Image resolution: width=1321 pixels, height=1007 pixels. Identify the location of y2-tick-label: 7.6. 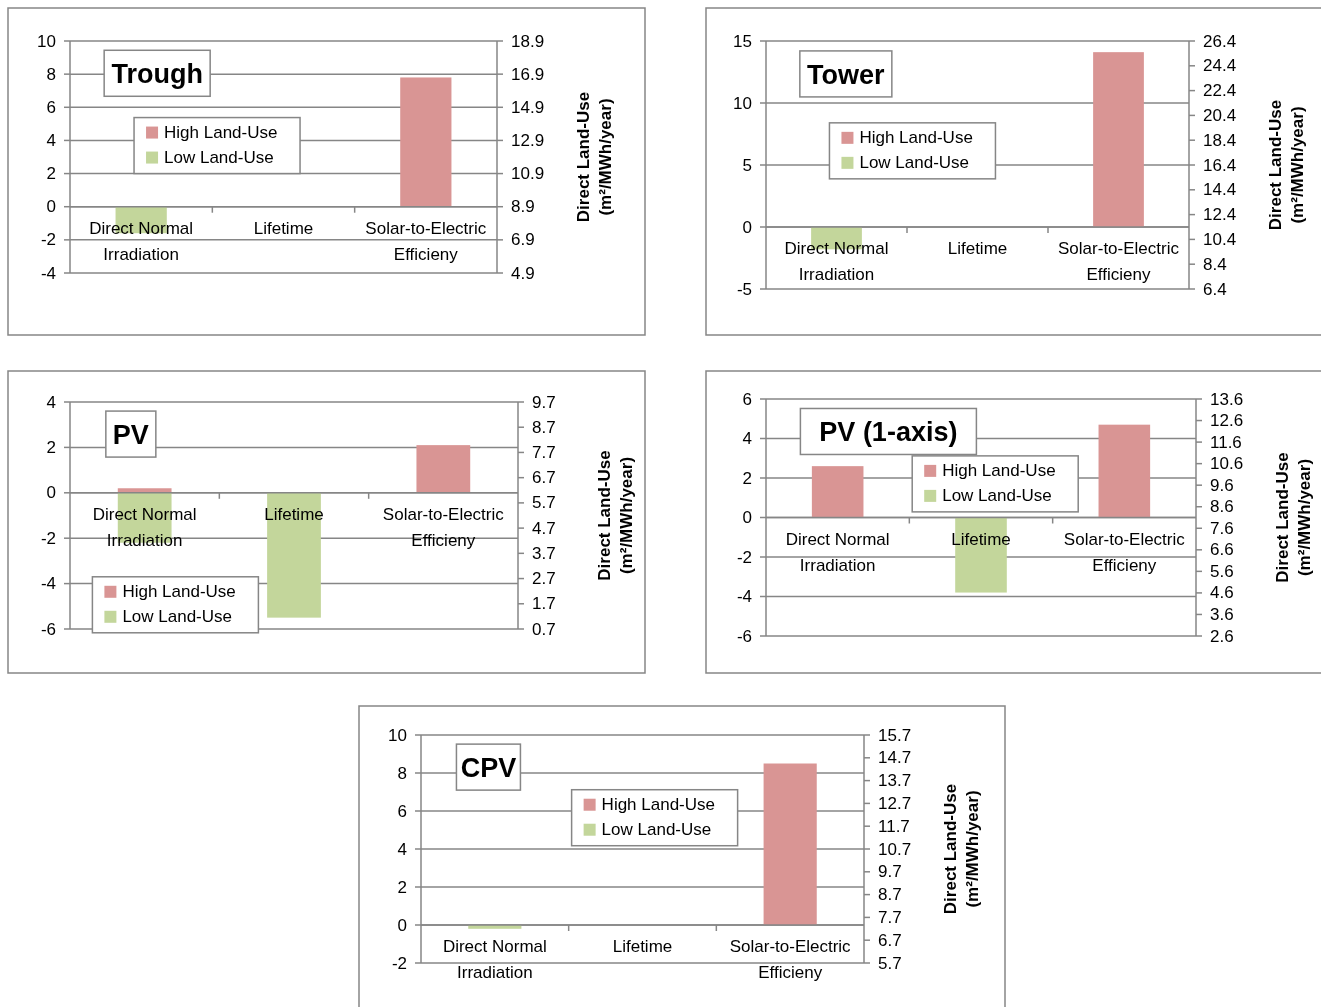
(1222, 528).